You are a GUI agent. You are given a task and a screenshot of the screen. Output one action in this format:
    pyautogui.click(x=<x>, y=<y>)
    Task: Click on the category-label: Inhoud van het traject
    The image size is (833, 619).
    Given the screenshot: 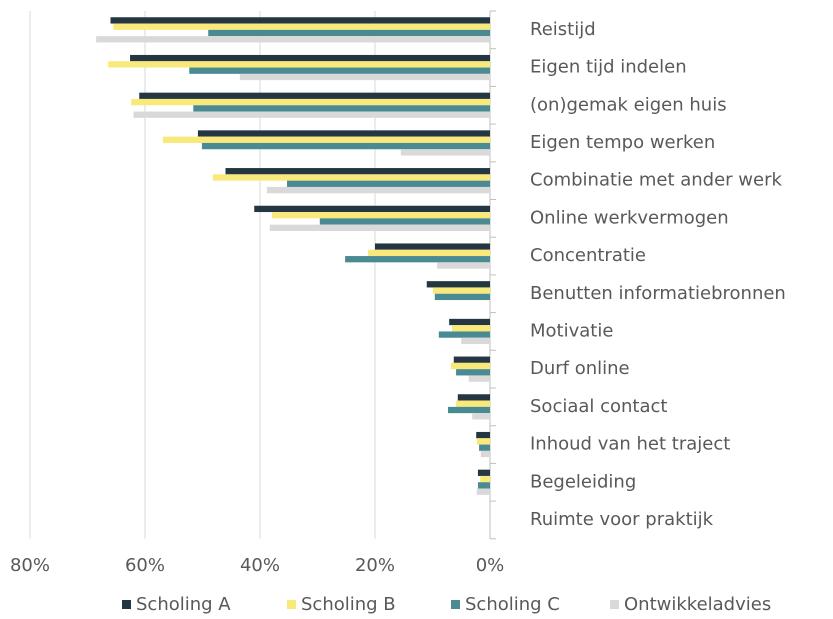 What is the action you would take?
    pyautogui.click(x=630, y=444)
    